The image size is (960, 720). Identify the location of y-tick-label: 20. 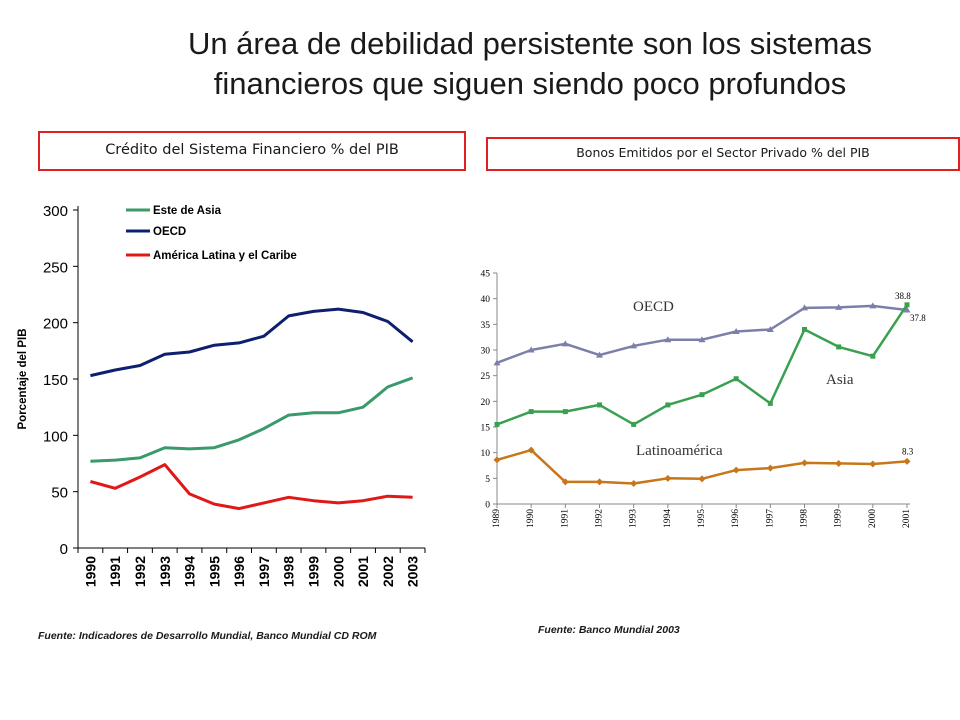
(486, 403).